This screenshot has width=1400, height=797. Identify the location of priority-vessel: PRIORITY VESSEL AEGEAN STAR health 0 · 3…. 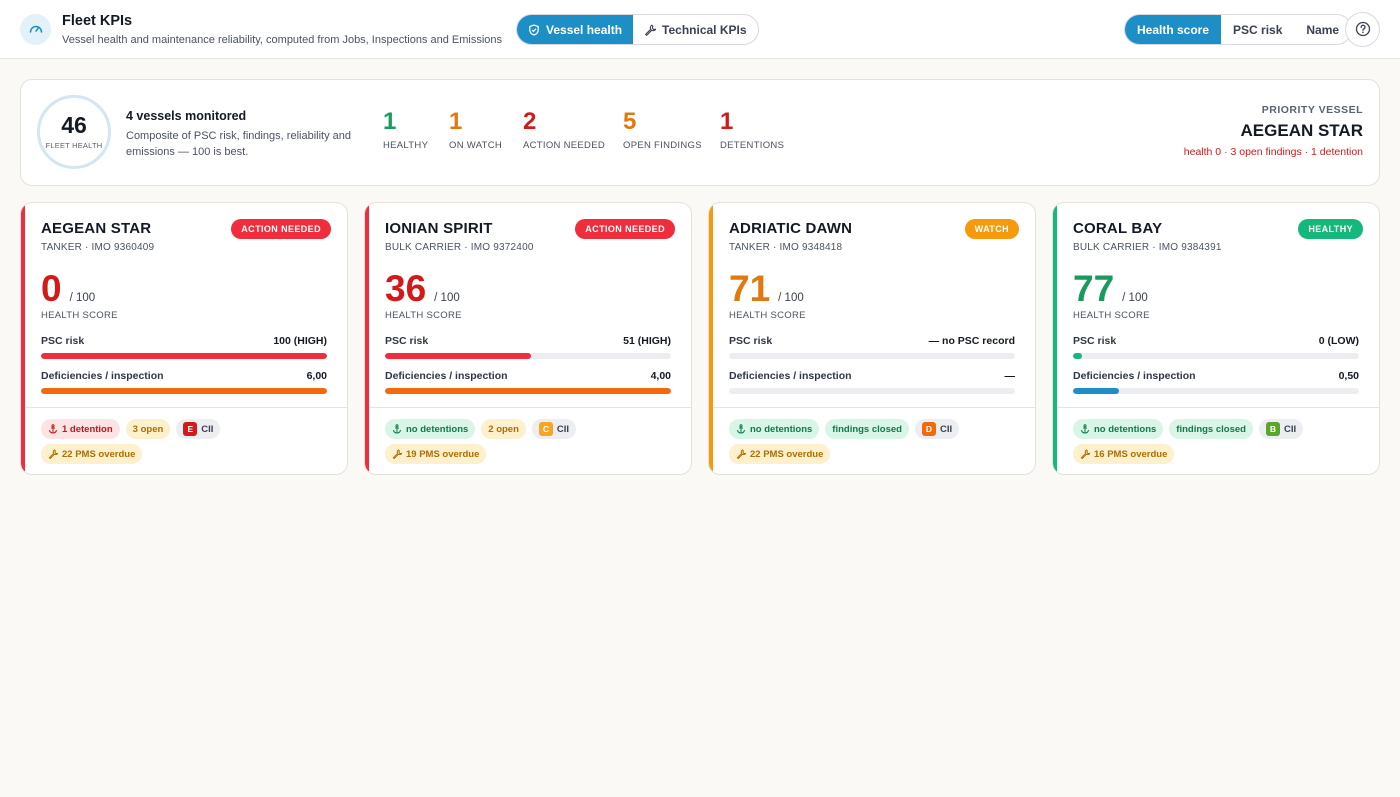
(1273, 131).